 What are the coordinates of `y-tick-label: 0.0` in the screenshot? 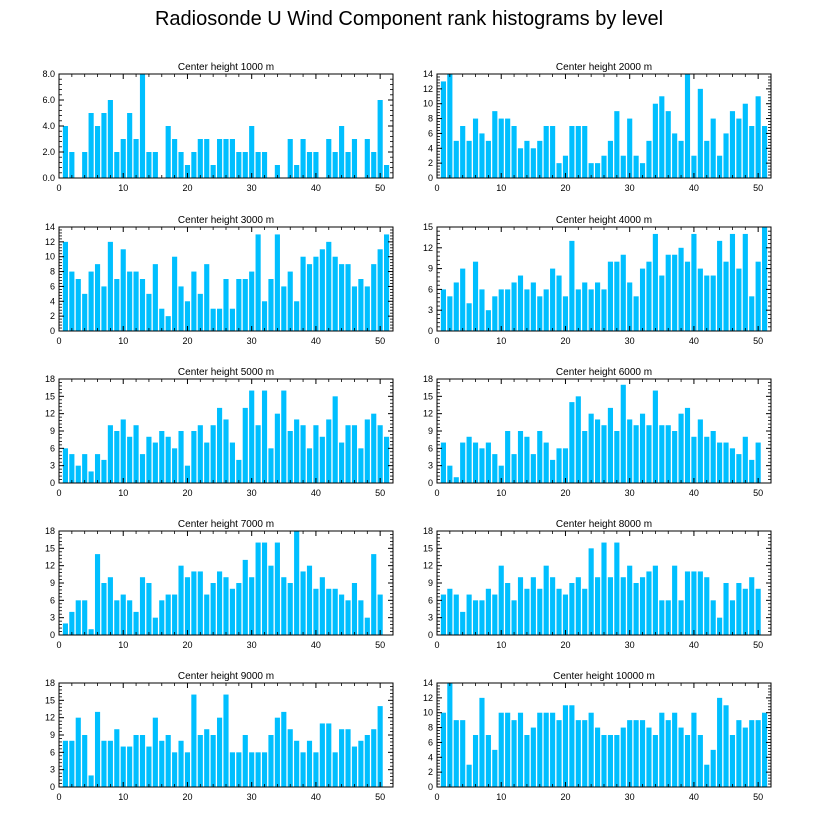 It's located at (48, 178).